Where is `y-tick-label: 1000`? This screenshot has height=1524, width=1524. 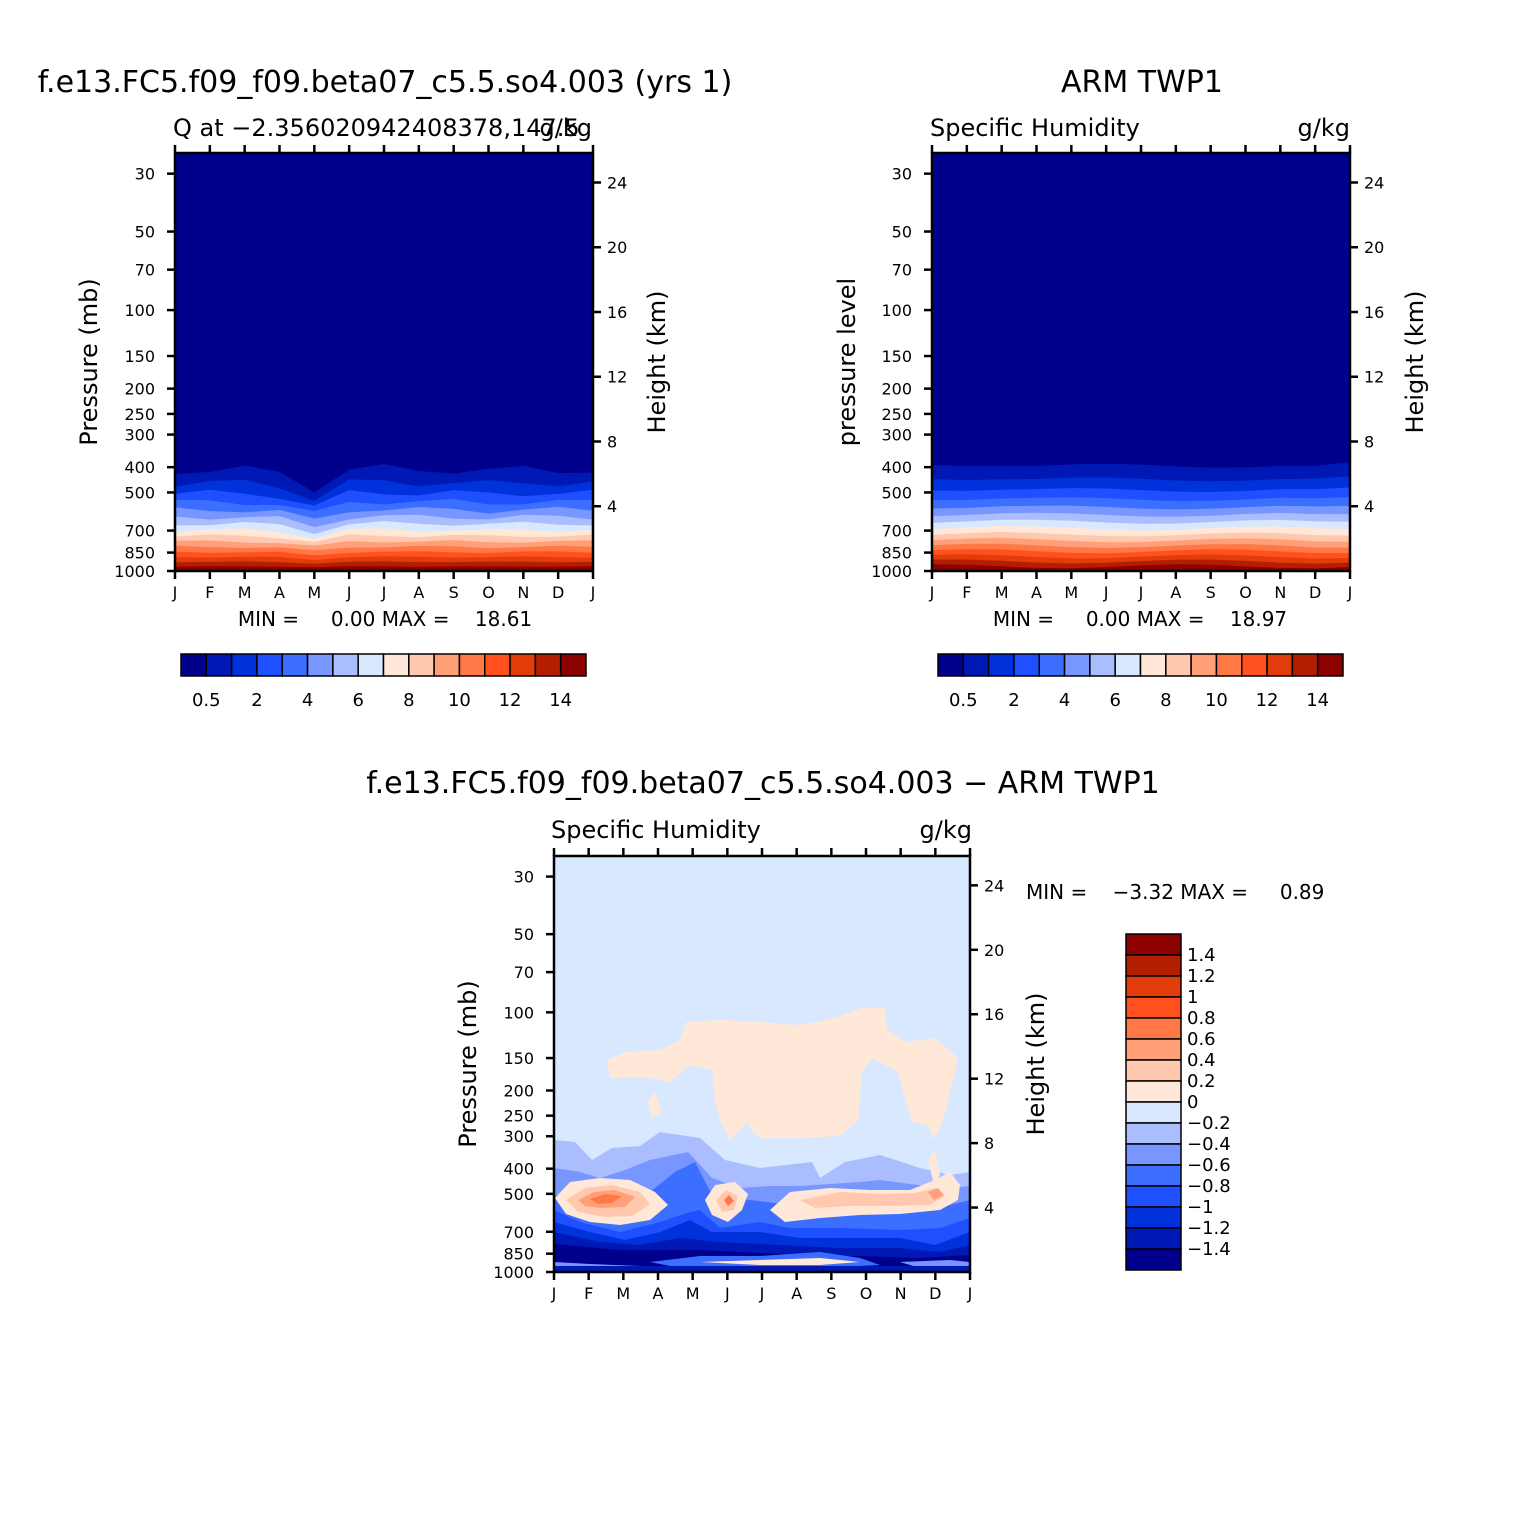
y-tick-label: 1000 is located at coordinates (134, 571).